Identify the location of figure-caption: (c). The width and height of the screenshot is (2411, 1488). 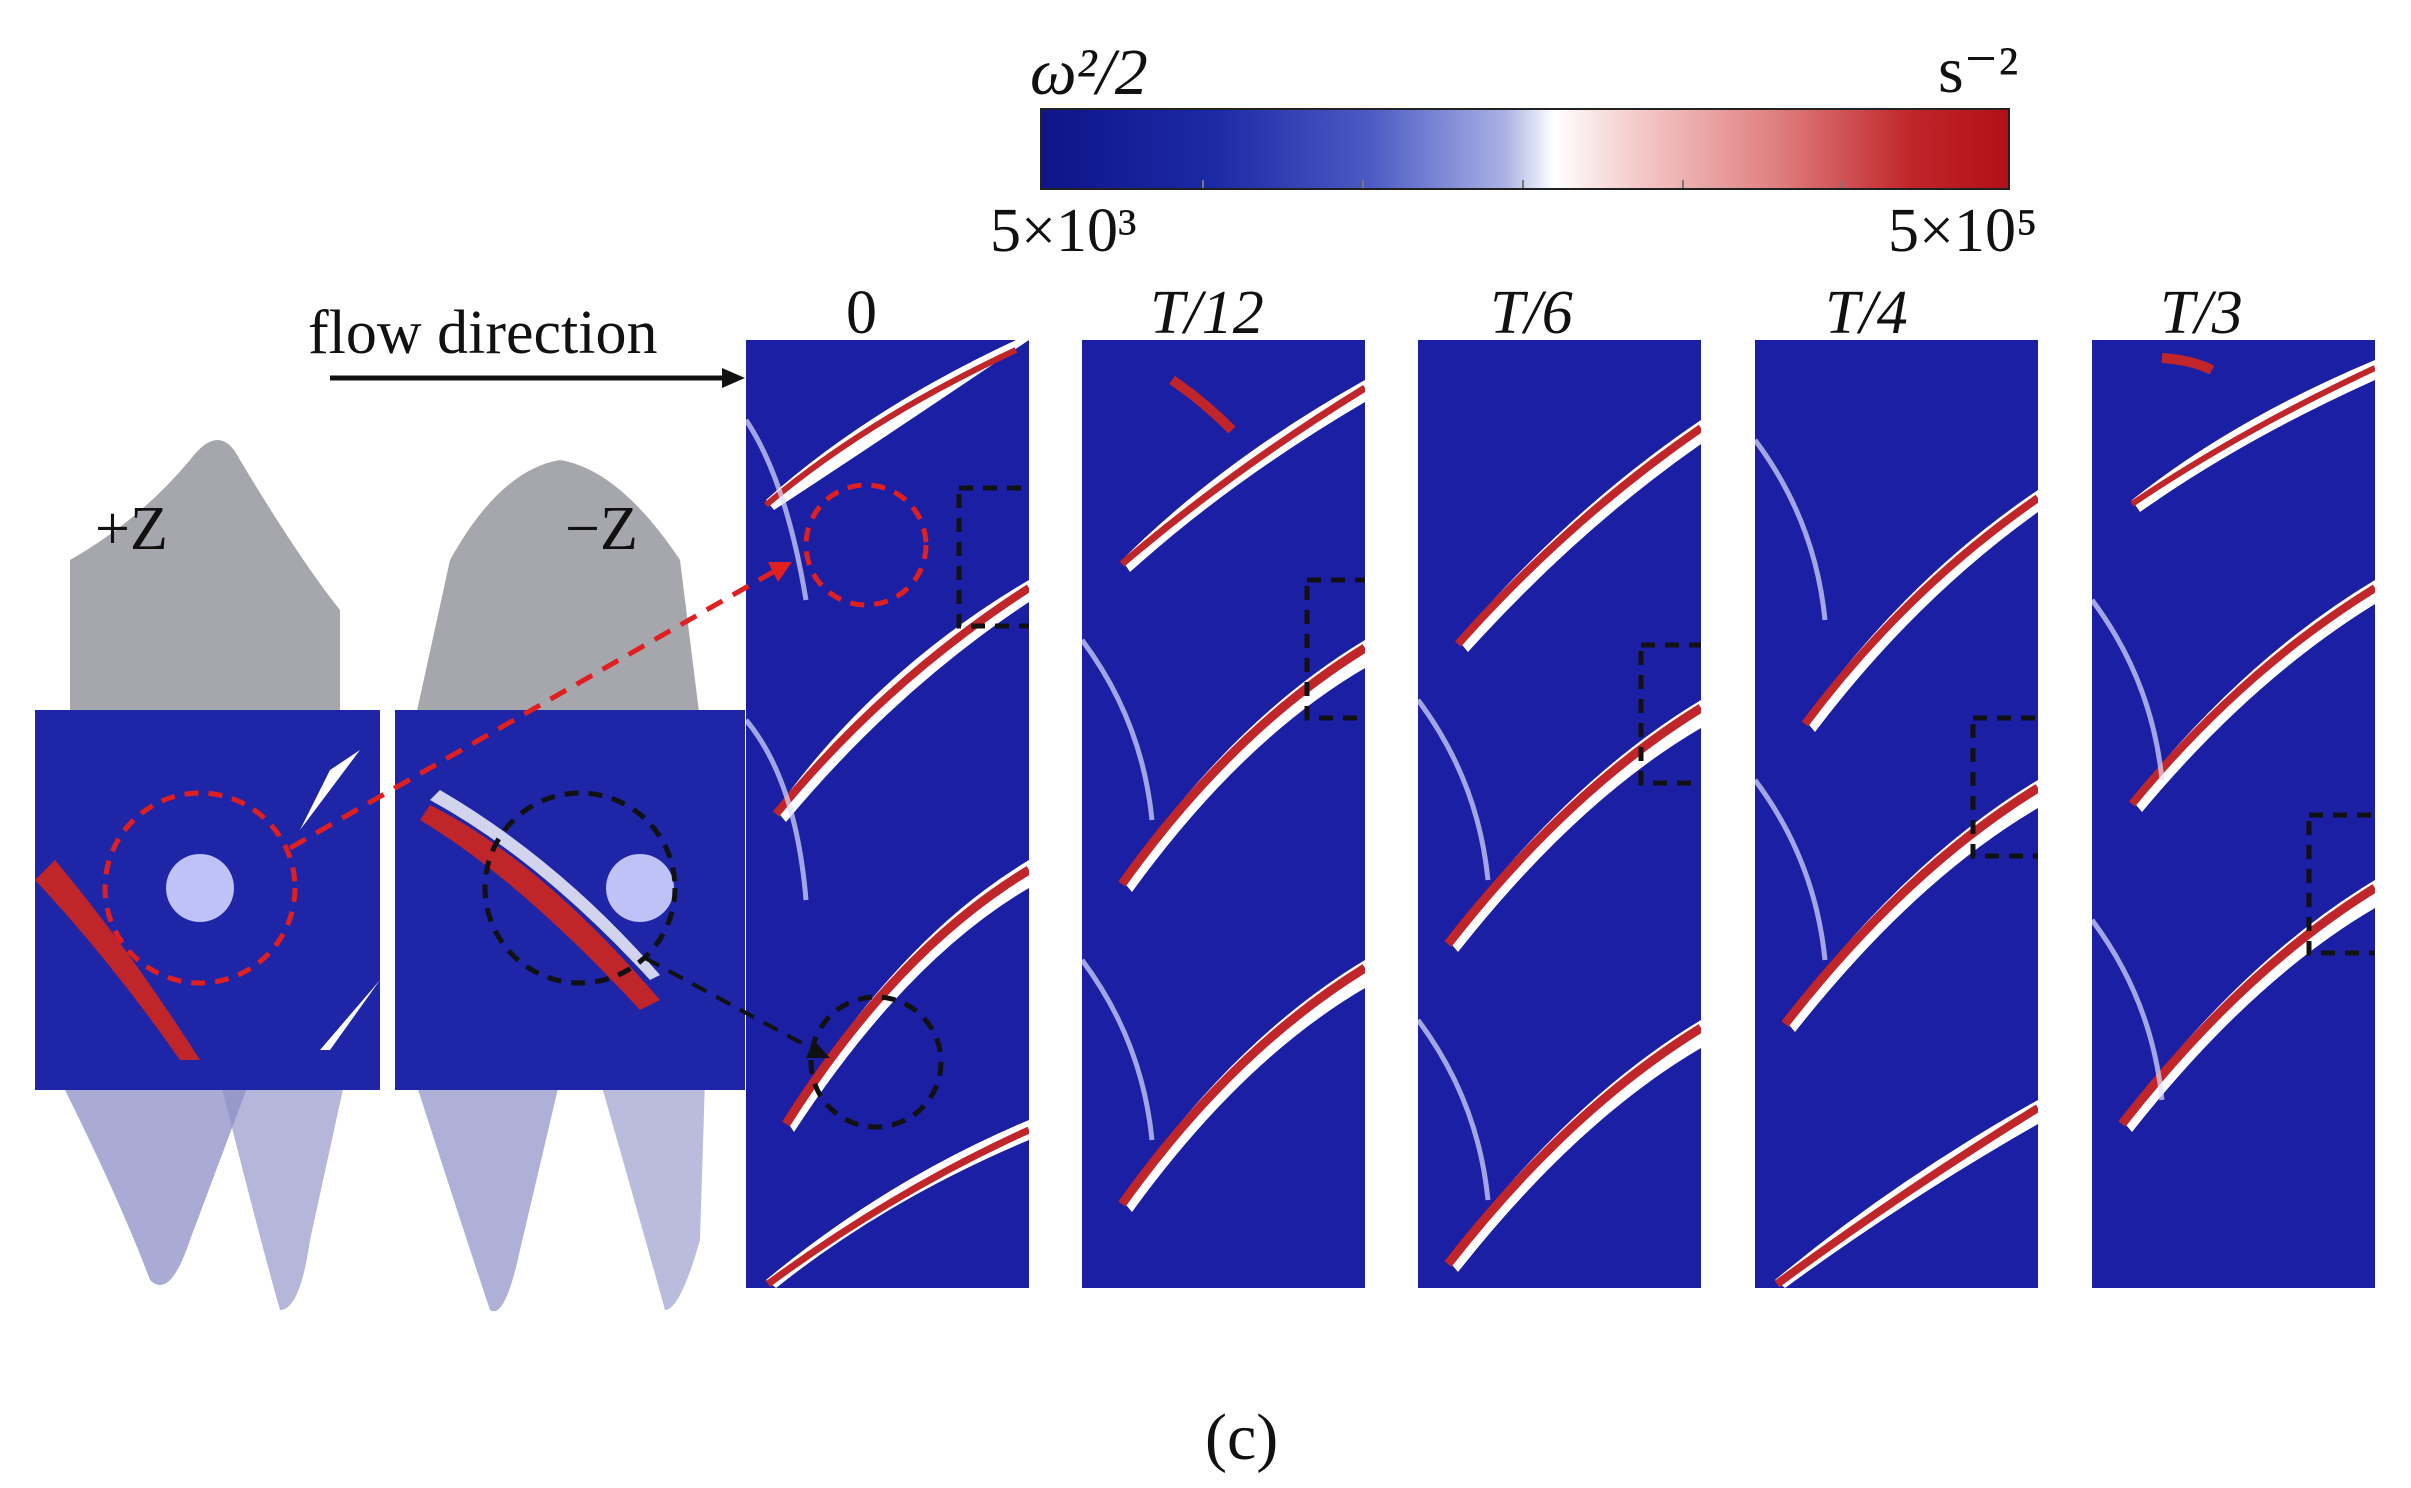
(1242, 1437).